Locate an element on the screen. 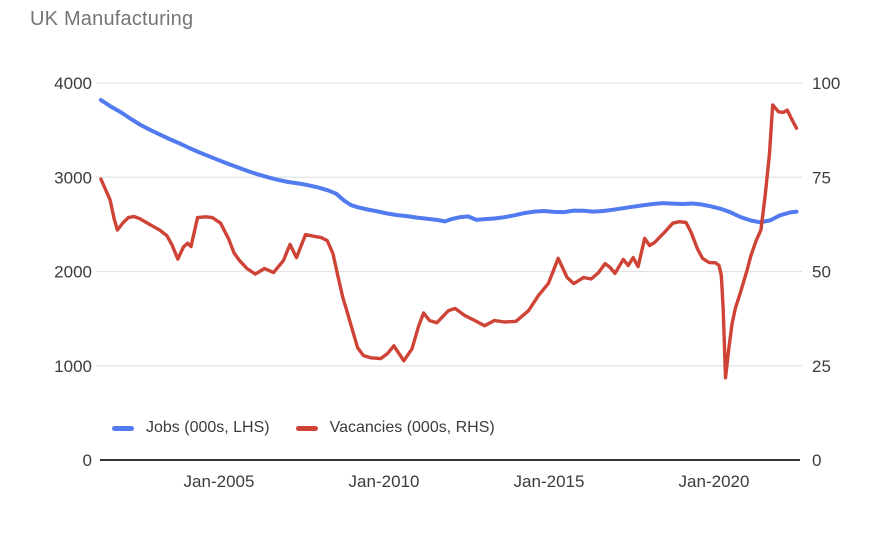 The height and width of the screenshot is (542, 884). y-axis-left-tick-label: 2000 is located at coordinates (73, 272).